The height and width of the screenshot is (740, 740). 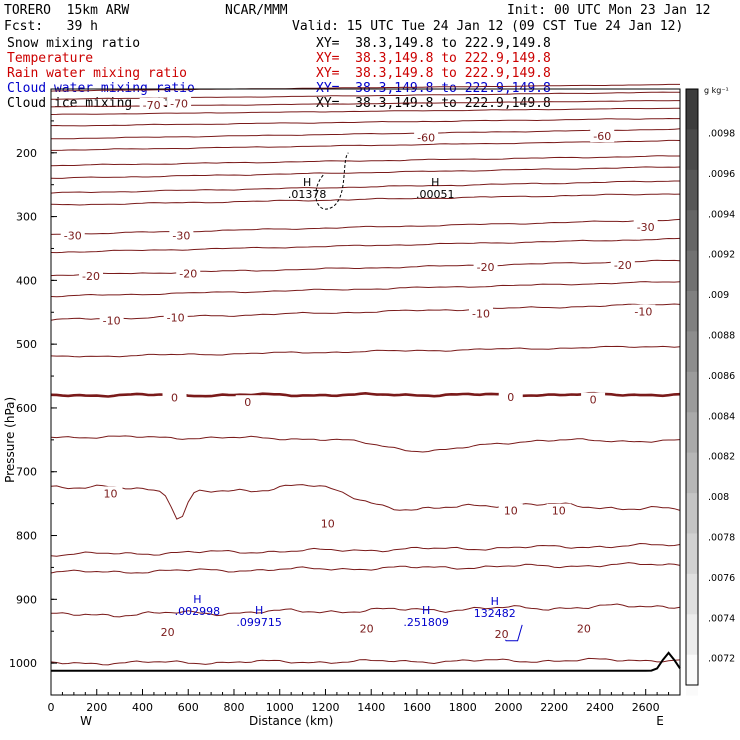 What do you see at coordinates (74, 43) in the screenshot?
I see `field-name: Snow mixing ratio` at bounding box center [74, 43].